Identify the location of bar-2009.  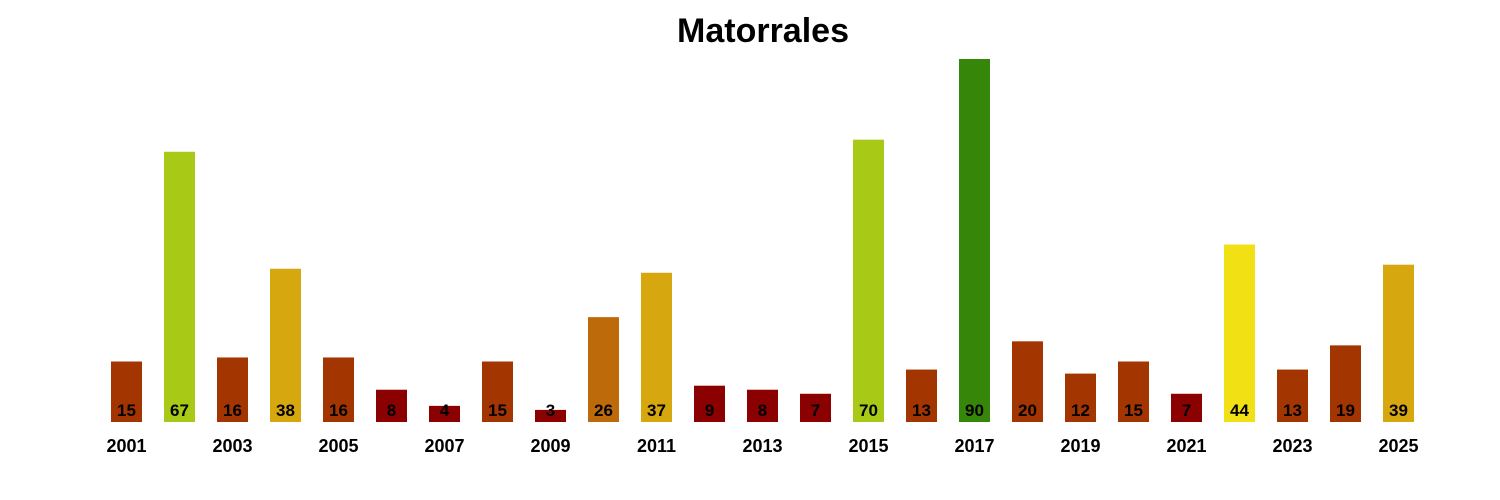
(550, 415).